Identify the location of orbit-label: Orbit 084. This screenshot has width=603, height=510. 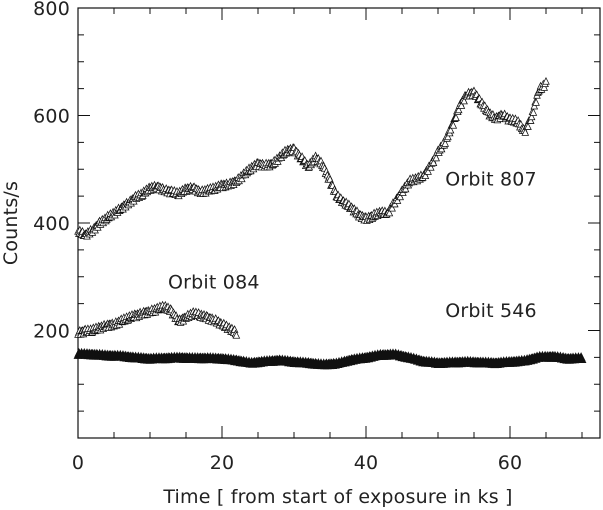
(214, 283).